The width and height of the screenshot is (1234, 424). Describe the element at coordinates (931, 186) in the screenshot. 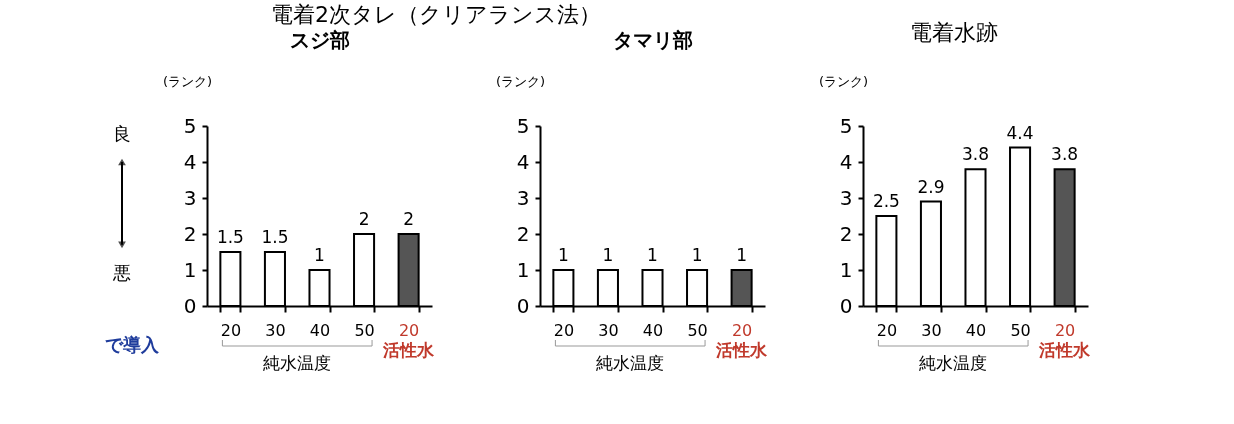

I see `data-label: 2.9` at that location.